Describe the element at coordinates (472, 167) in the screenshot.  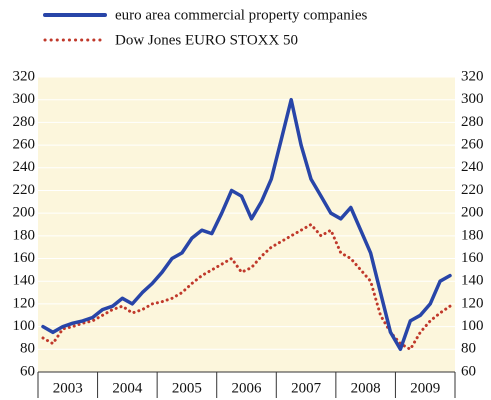
I see `y2-tick-label: 240` at that location.